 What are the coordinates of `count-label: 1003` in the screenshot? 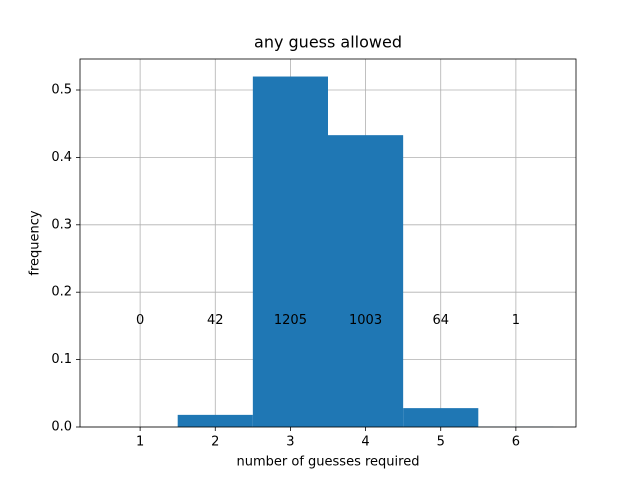 It's located at (365, 320).